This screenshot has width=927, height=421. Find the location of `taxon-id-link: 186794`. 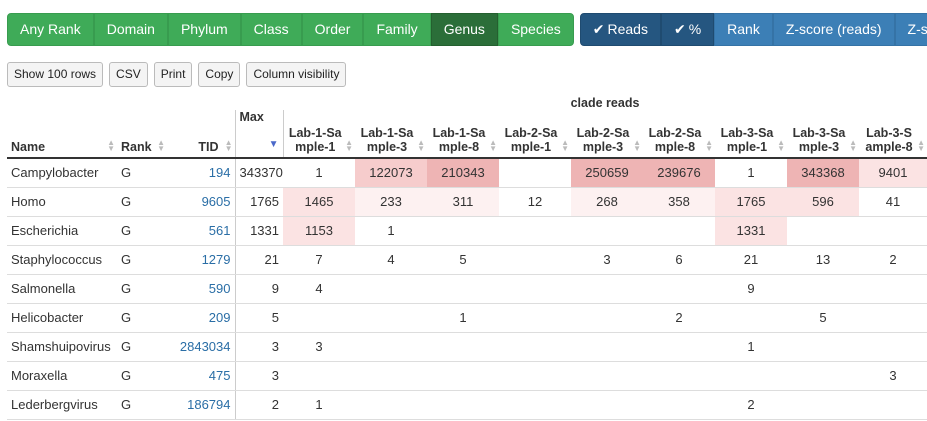

taxon-id-link: 186794 is located at coordinates (209, 404).